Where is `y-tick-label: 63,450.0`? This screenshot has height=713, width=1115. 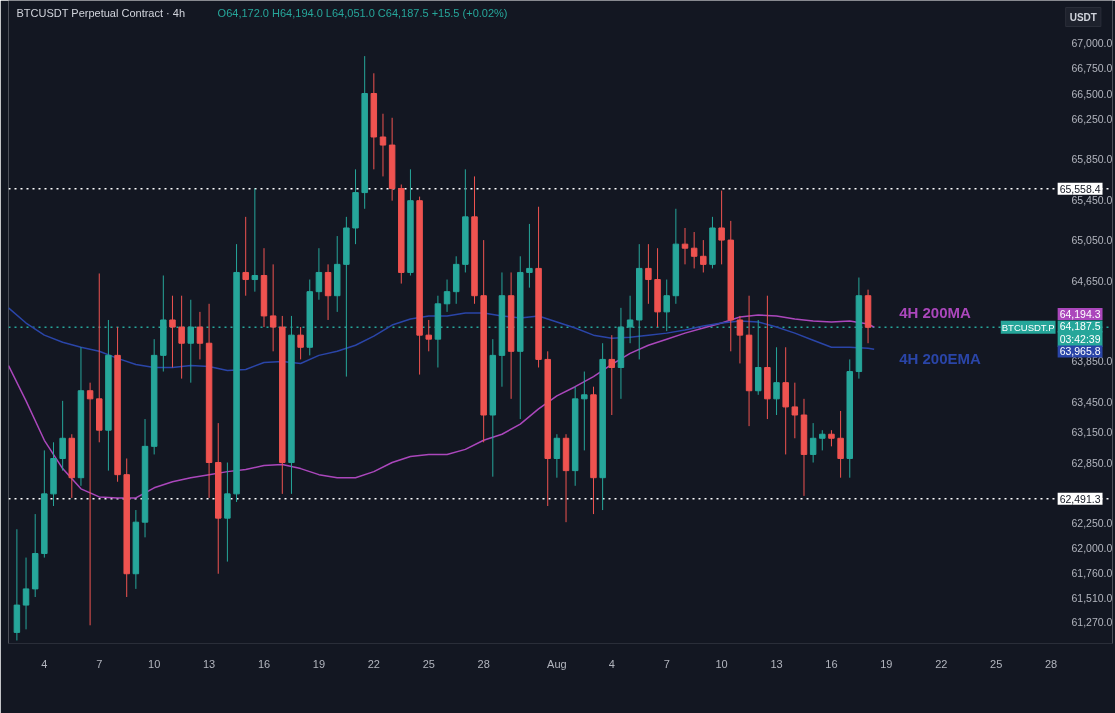
y-tick-label: 63,450.0 is located at coordinates (1092, 401).